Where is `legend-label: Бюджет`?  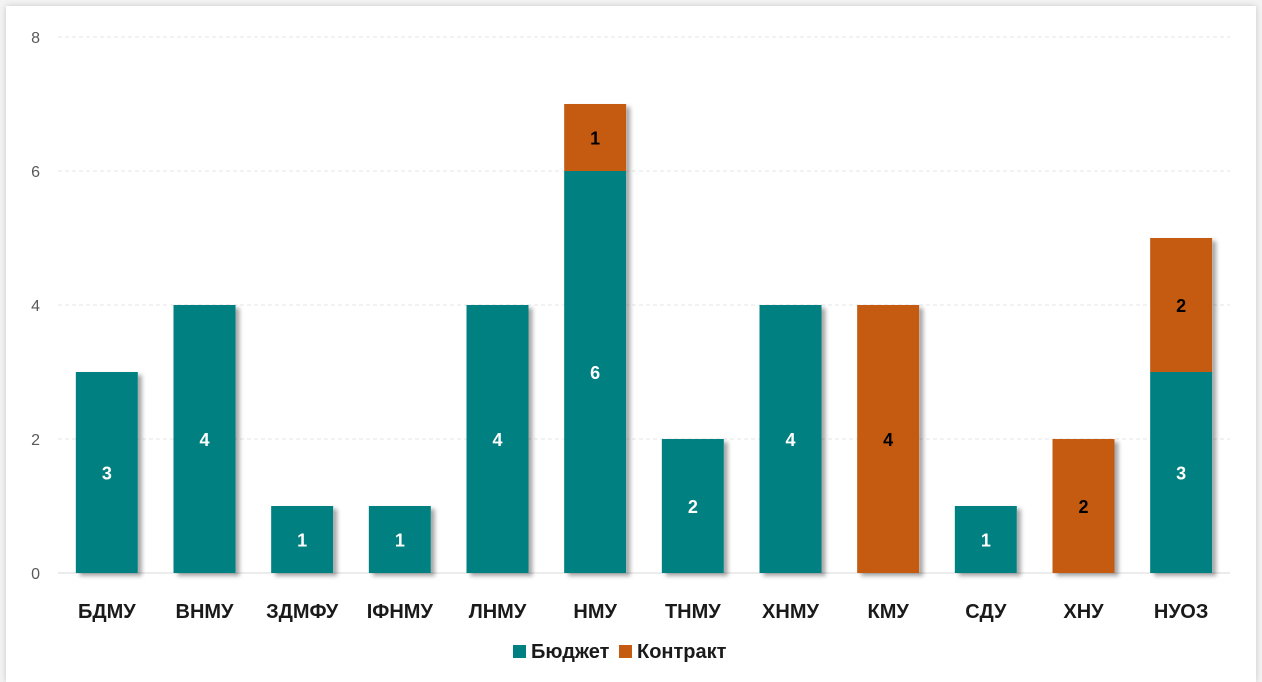
legend-label: Бюджет is located at coordinates (570, 652).